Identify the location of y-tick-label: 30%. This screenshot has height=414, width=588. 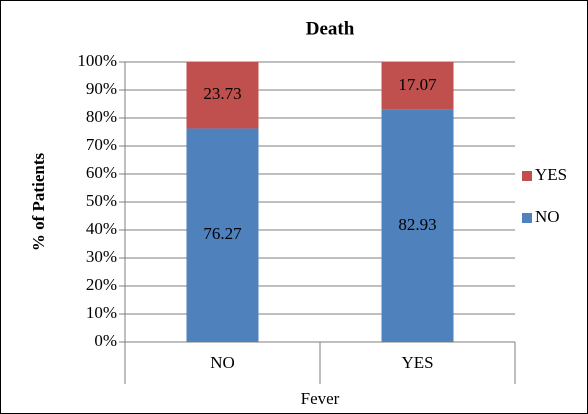
(101, 256).